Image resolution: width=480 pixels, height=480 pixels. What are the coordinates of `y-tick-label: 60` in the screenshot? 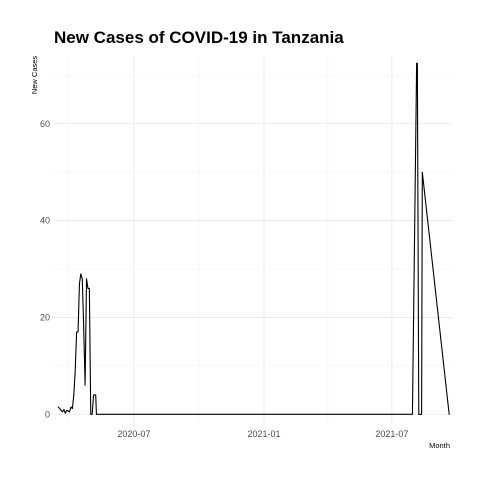 It's located at (45, 124).